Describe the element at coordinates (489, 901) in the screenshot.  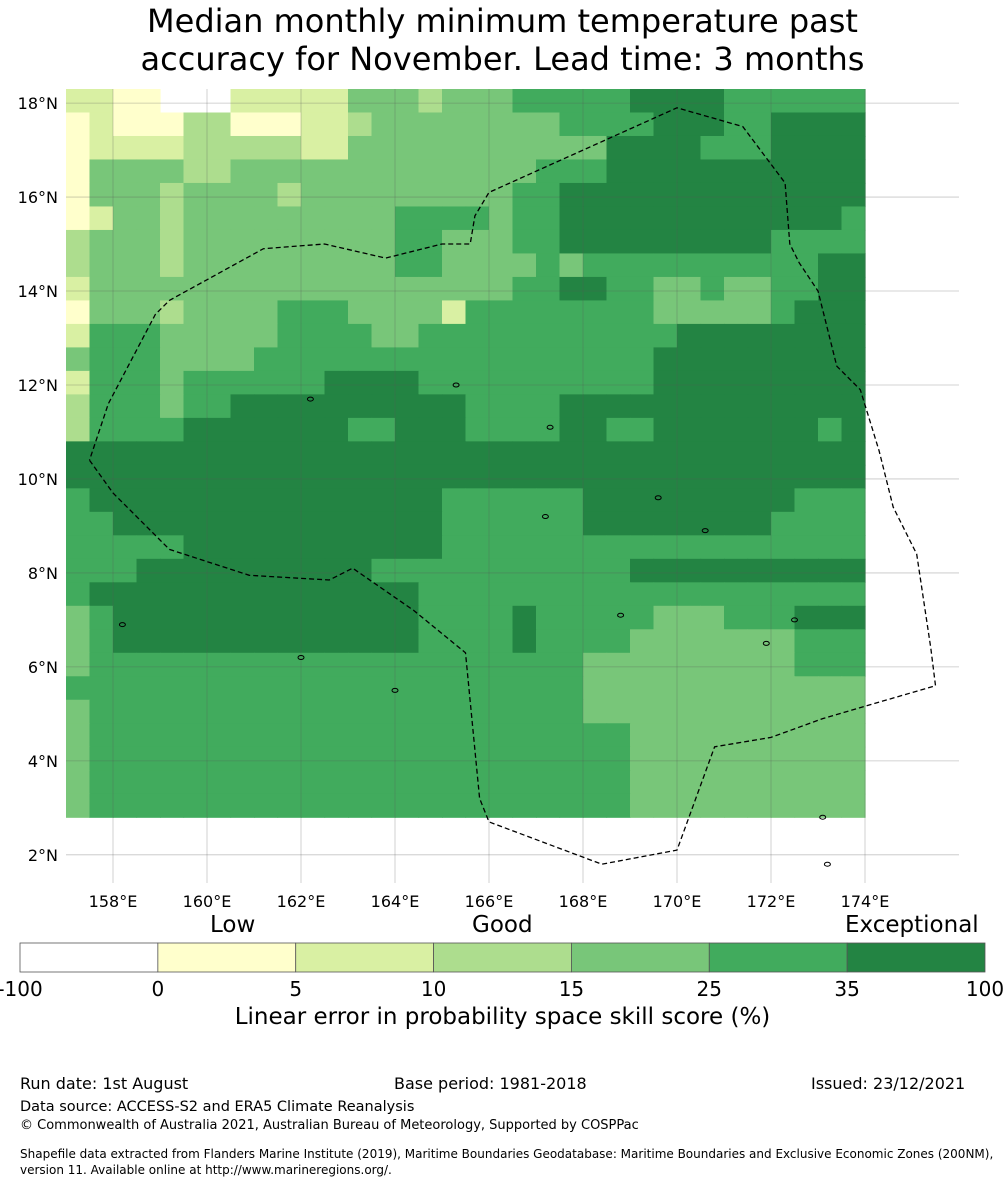
I see `lon-tick-label: 166°E` at that location.